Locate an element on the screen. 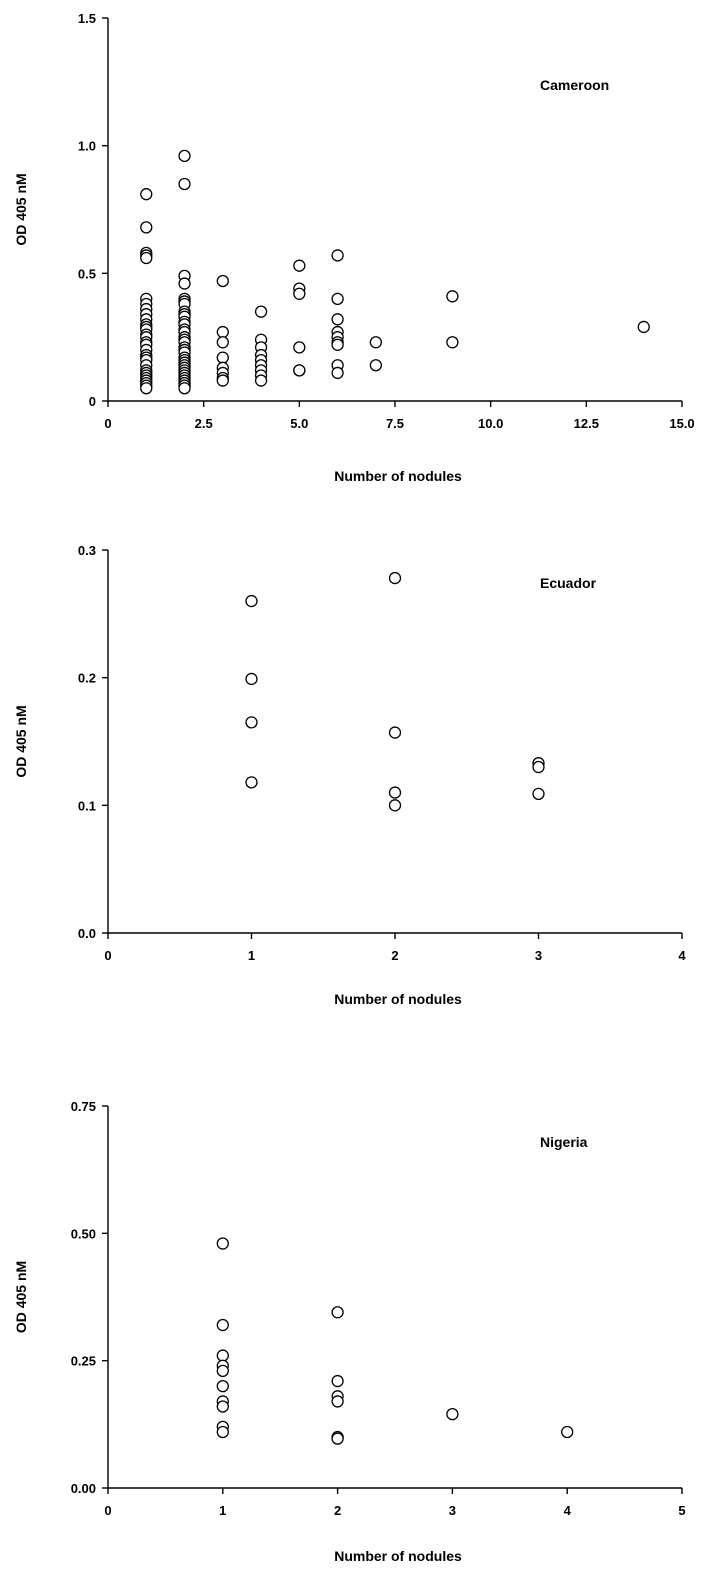 This screenshot has width=704, height=1577. y-tick-label: 0.00 is located at coordinates (83, 1488).